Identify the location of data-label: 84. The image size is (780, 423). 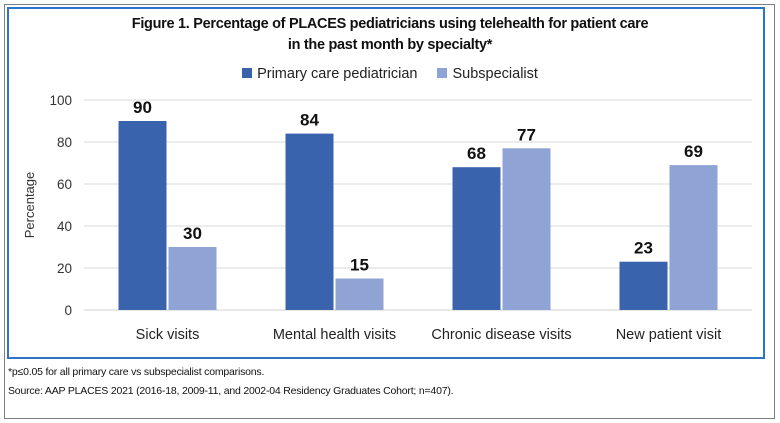
(309, 120).